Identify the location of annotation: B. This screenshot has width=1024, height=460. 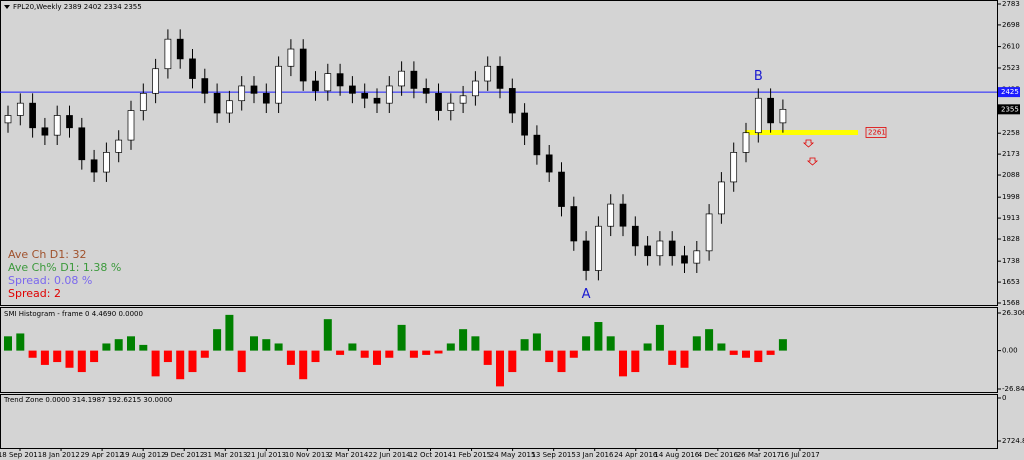
(758, 76).